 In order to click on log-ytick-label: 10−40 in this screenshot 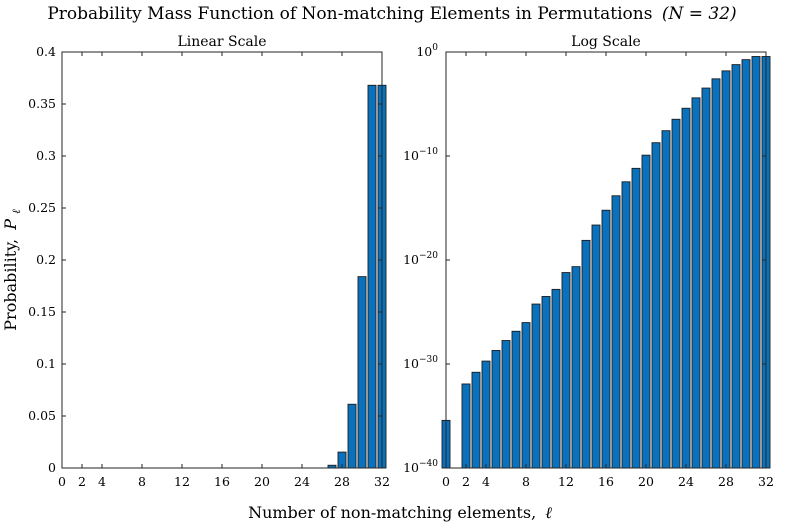, I will do `click(420, 467)`.